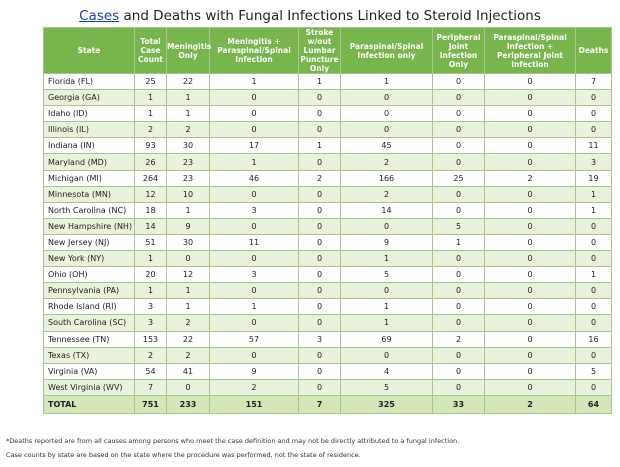  What do you see at coordinates (188, 178) in the screenshot?
I see `value-cell: 23` at bounding box center [188, 178].